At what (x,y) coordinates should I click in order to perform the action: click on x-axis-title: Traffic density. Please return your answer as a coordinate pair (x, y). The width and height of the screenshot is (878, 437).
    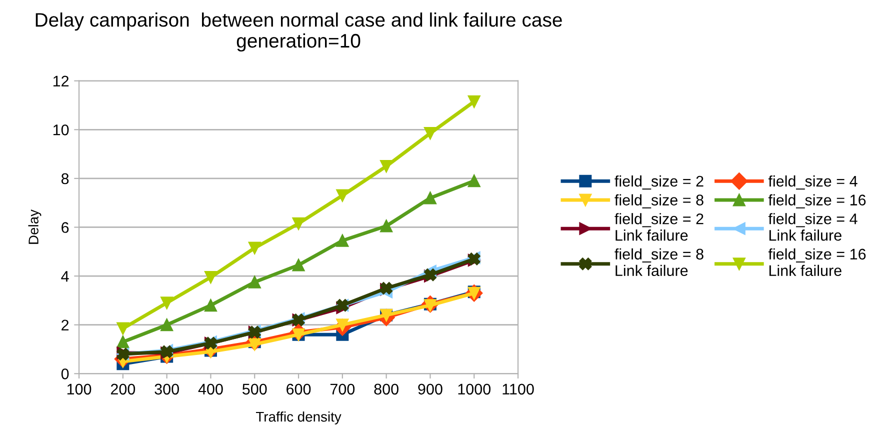
    Looking at the image, I should click on (299, 417).